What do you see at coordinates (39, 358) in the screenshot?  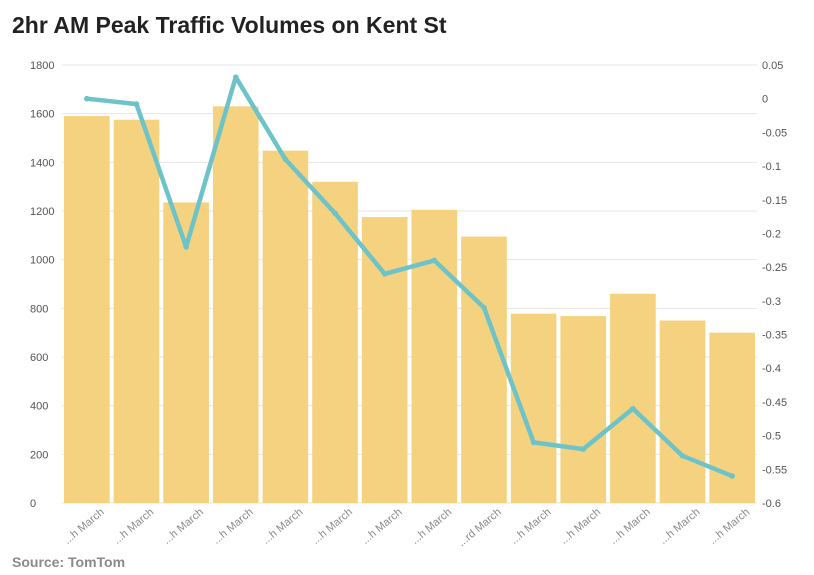 I see `y-left-tick-label: 600` at bounding box center [39, 358].